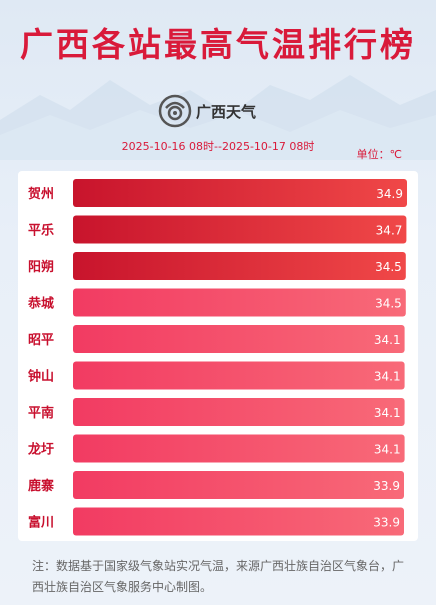  What do you see at coordinates (41, 377) in the screenshot?
I see `category-label: 钟山` at bounding box center [41, 377].